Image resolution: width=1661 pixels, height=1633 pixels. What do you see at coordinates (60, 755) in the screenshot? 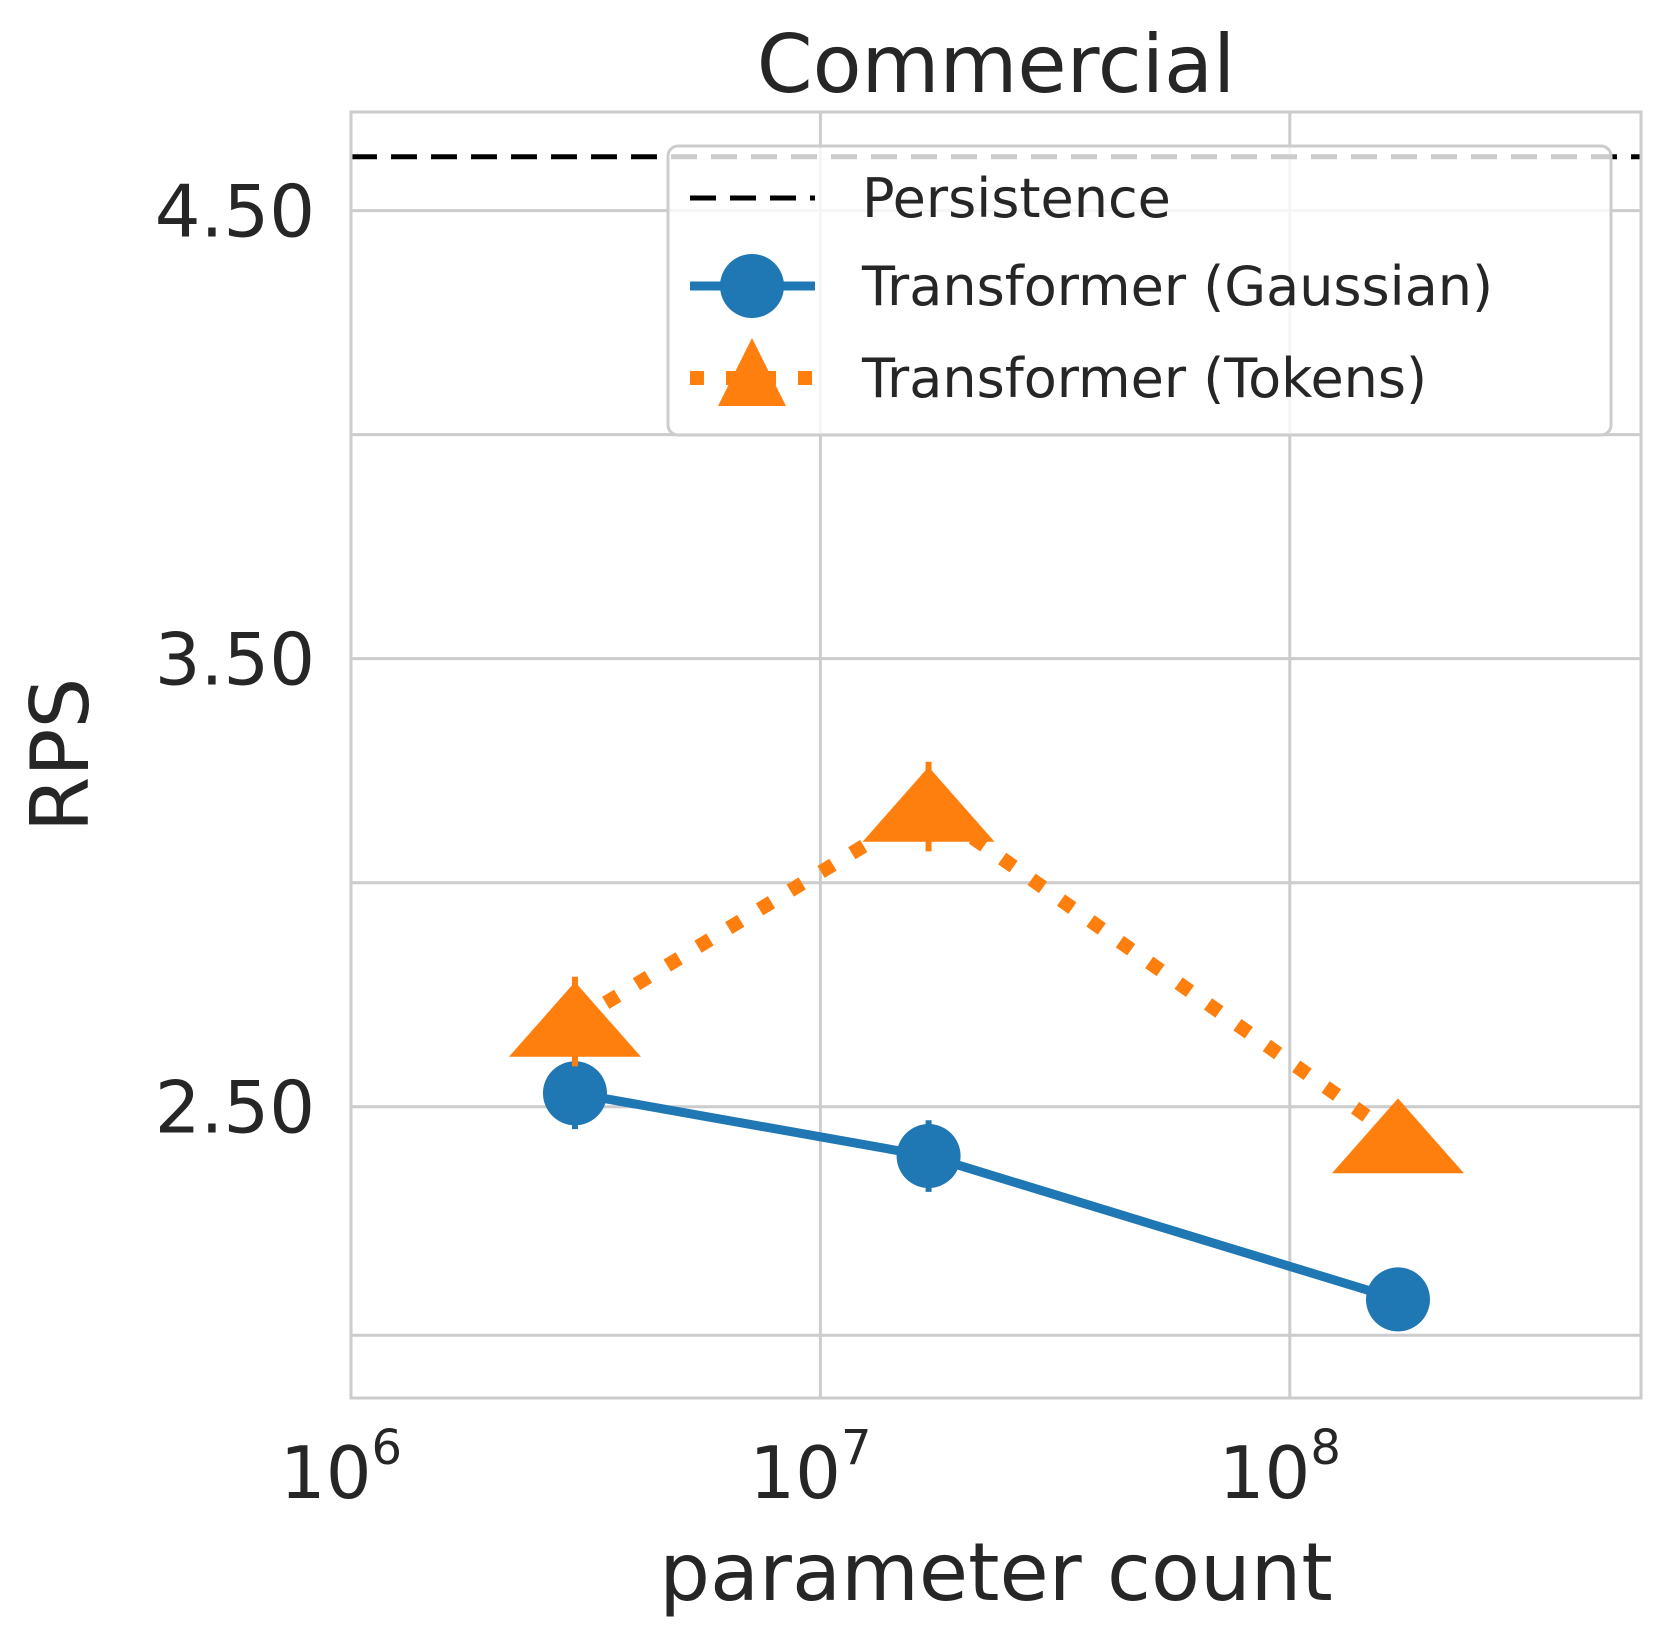
I see `y-axis-label: RPS` at bounding box center [60, 755].